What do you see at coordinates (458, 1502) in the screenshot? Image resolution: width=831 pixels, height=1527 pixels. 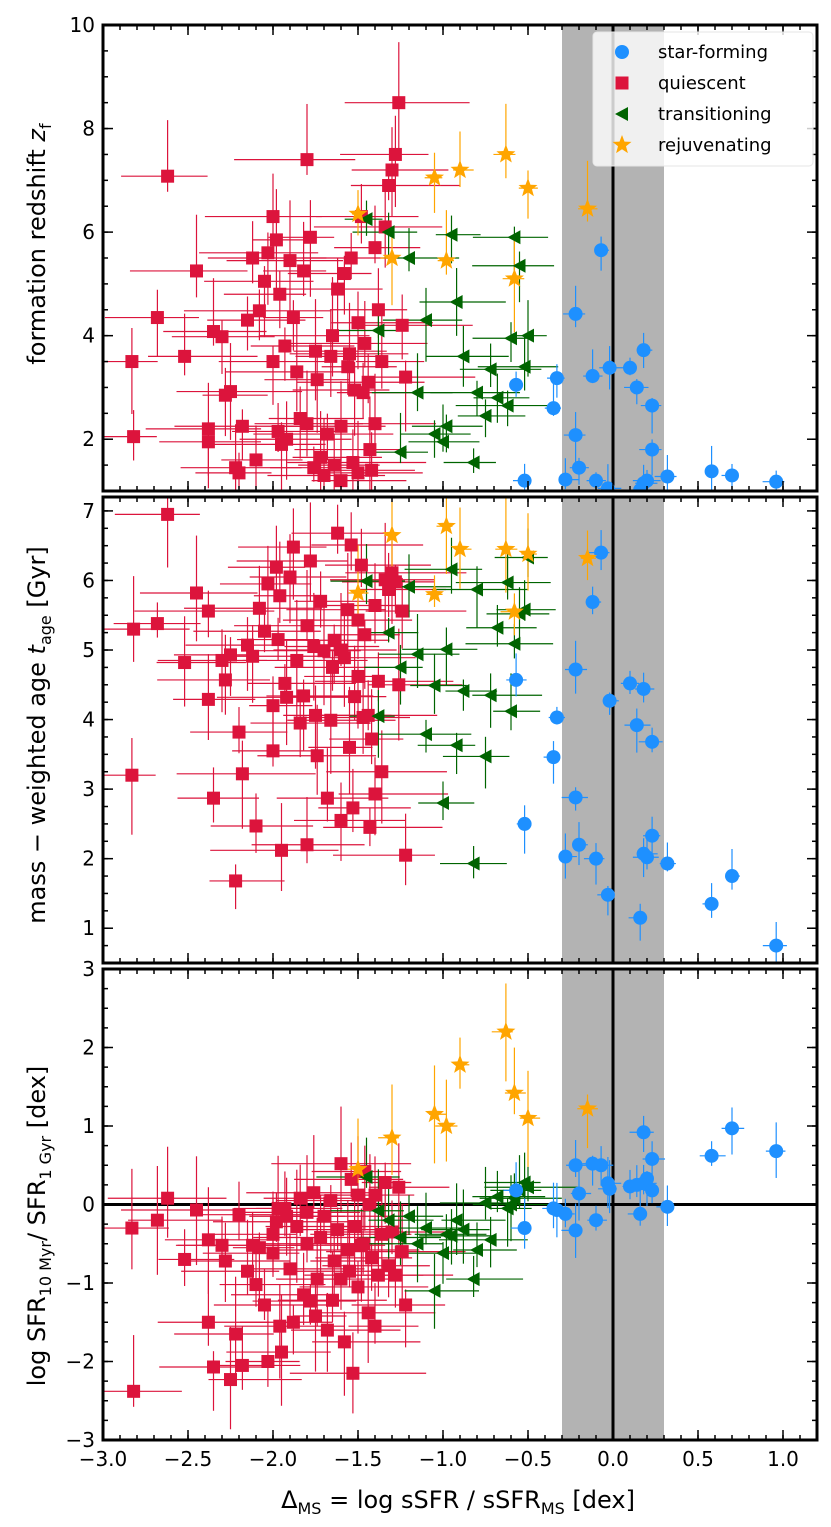 I see `x-axis-label: ΔMS = log sSFR / sSFRMS [dex]` at bounding box center [458, 1502].